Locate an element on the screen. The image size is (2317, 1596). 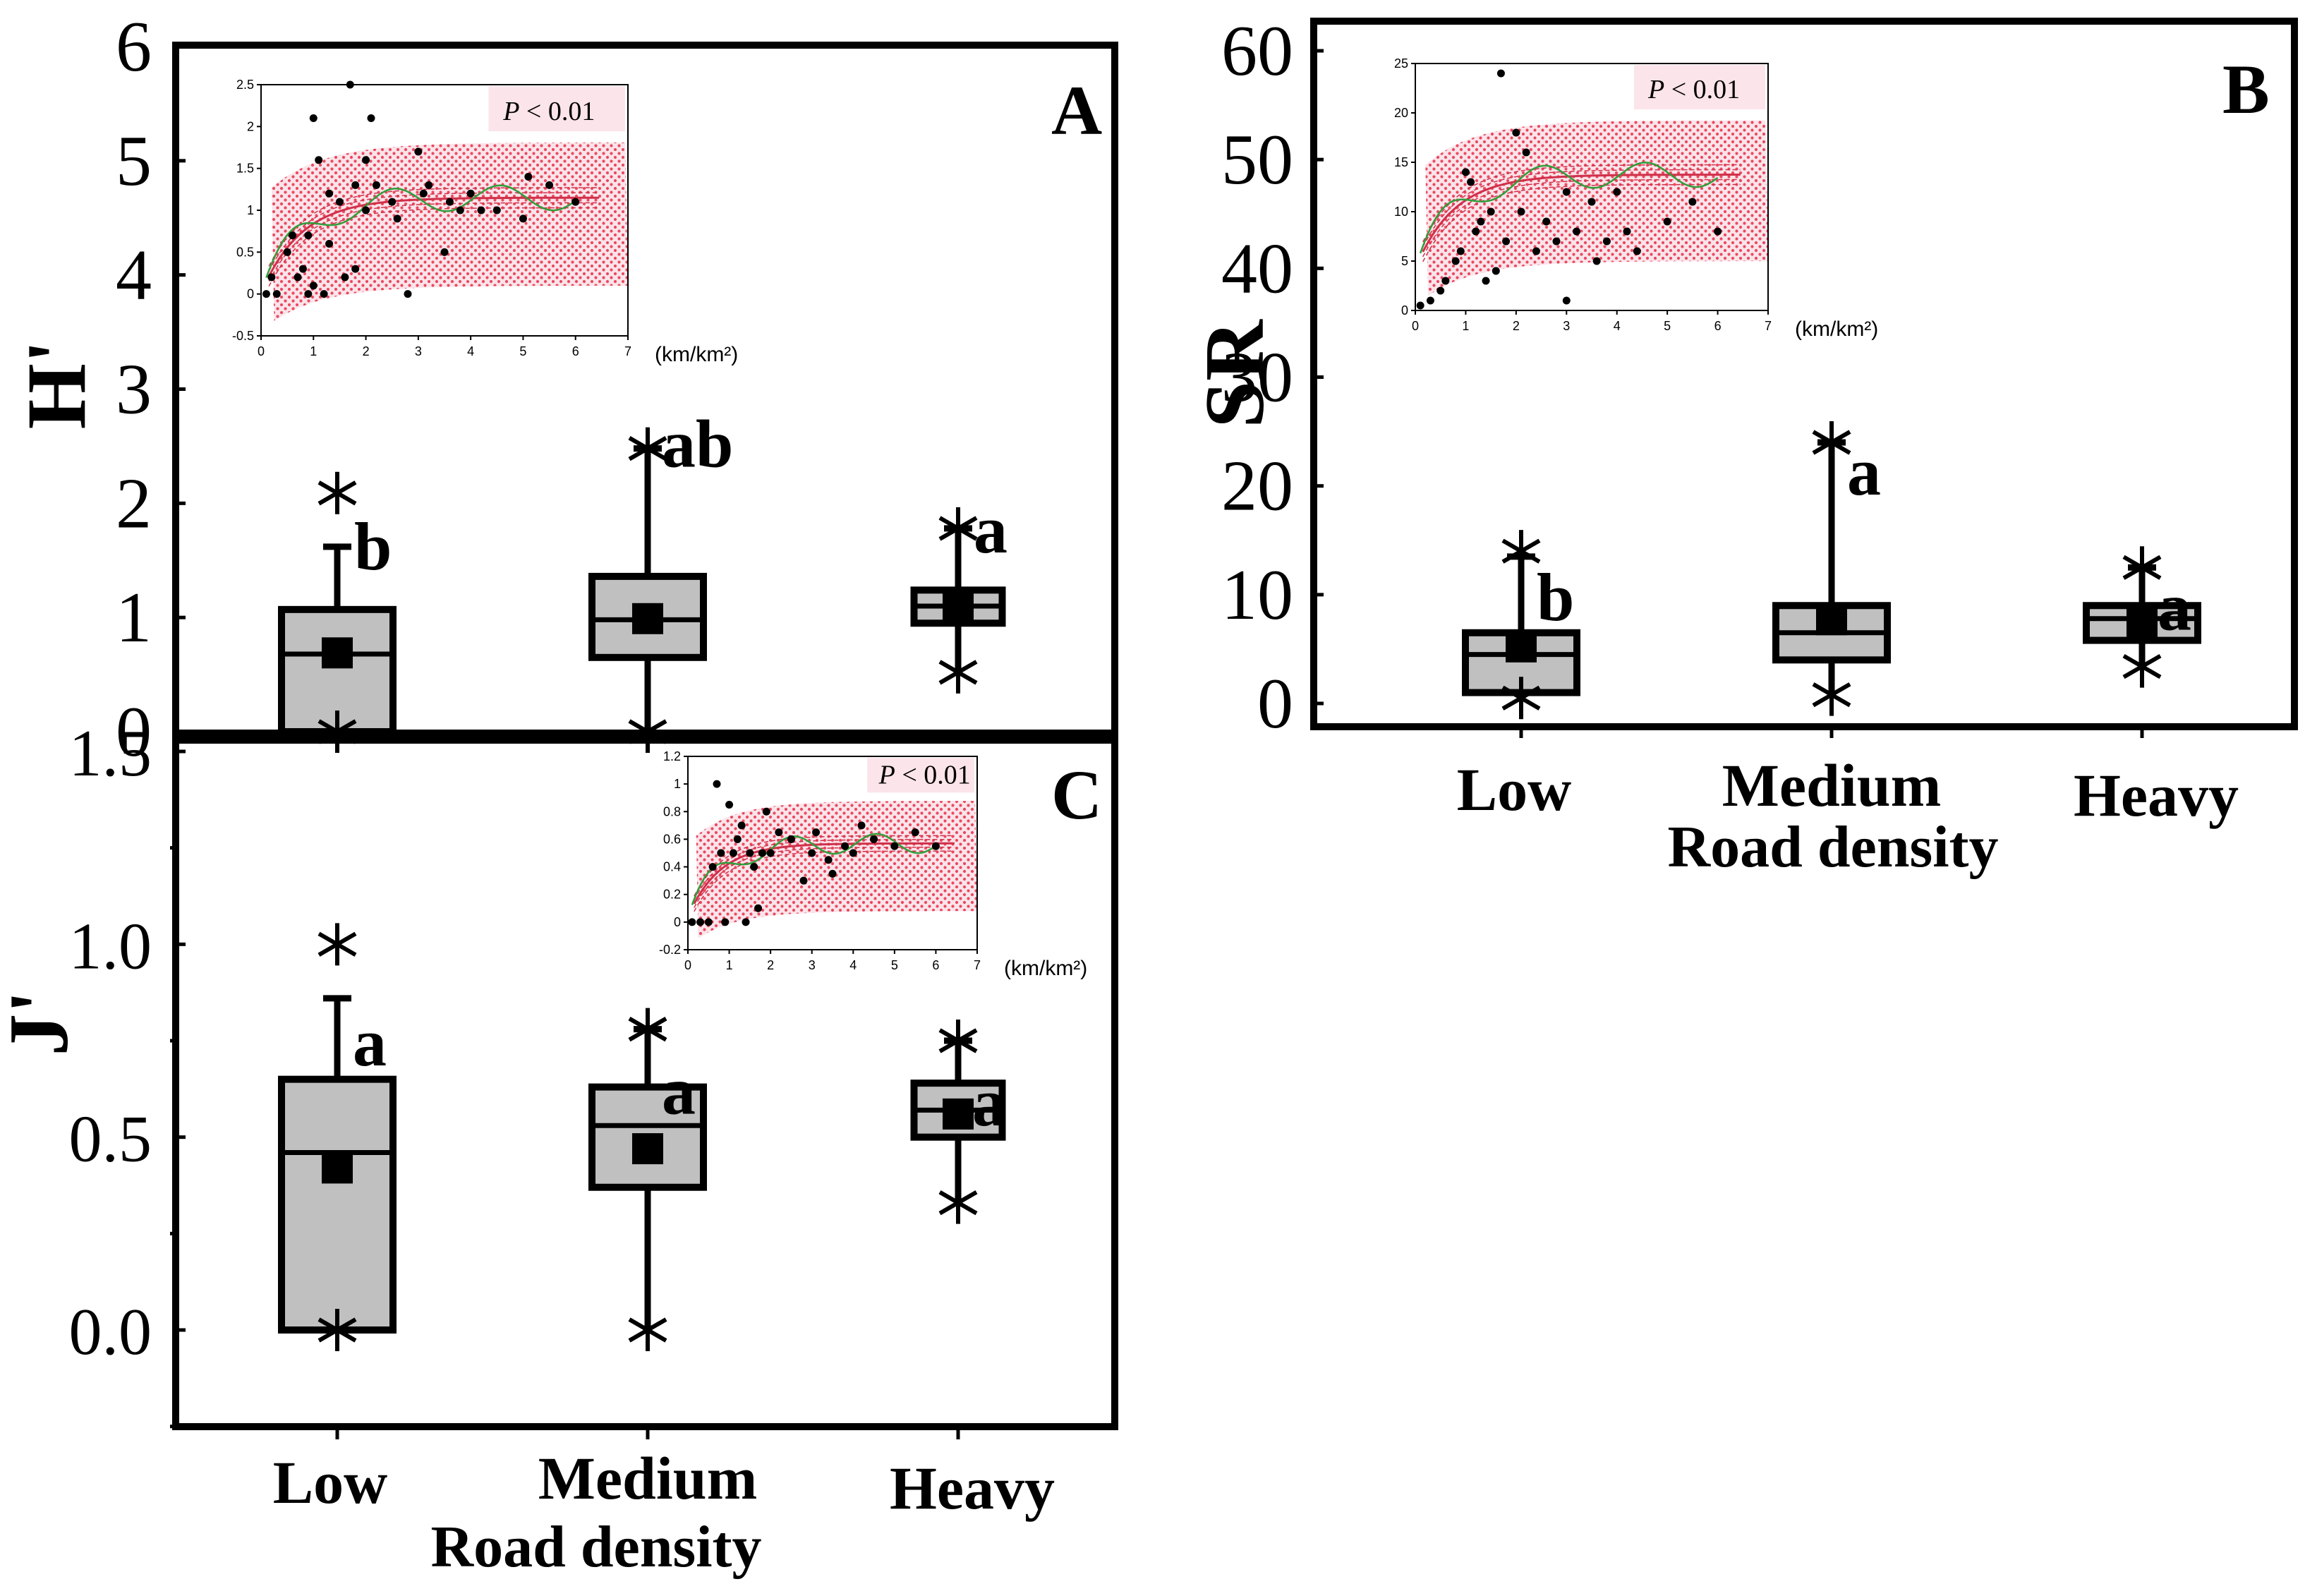
panel-a-boxes: b ab a is located at coordinates (643, 579).